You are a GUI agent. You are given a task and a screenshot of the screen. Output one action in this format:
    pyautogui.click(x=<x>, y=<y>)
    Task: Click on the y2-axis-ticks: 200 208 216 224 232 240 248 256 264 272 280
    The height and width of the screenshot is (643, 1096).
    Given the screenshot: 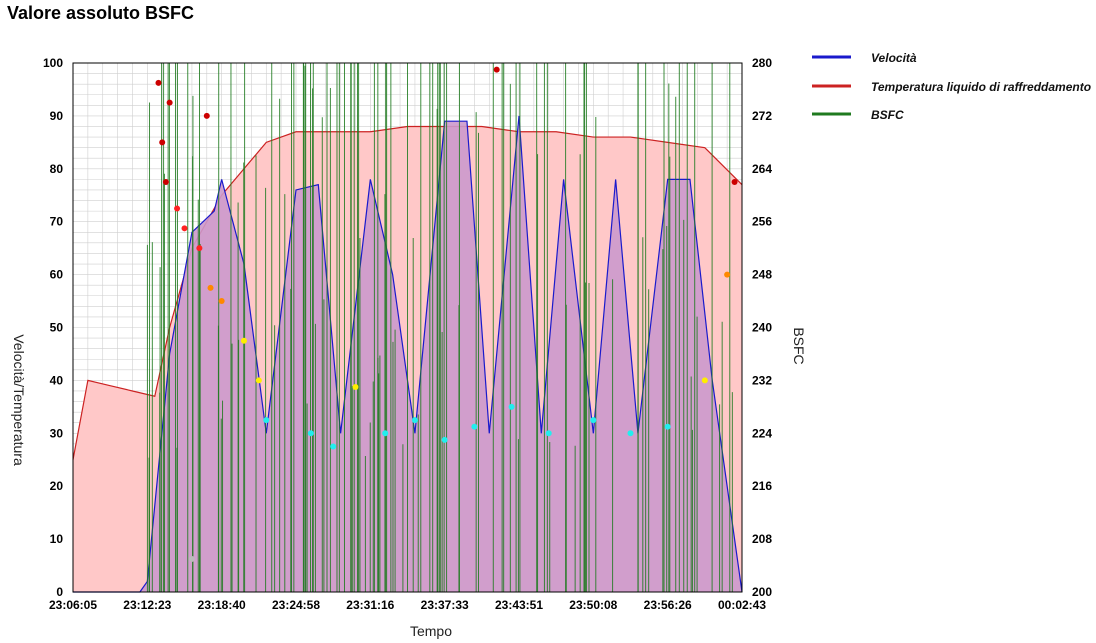 What is the action you would take?
    pyautogui.click(x=762, y=327)
    